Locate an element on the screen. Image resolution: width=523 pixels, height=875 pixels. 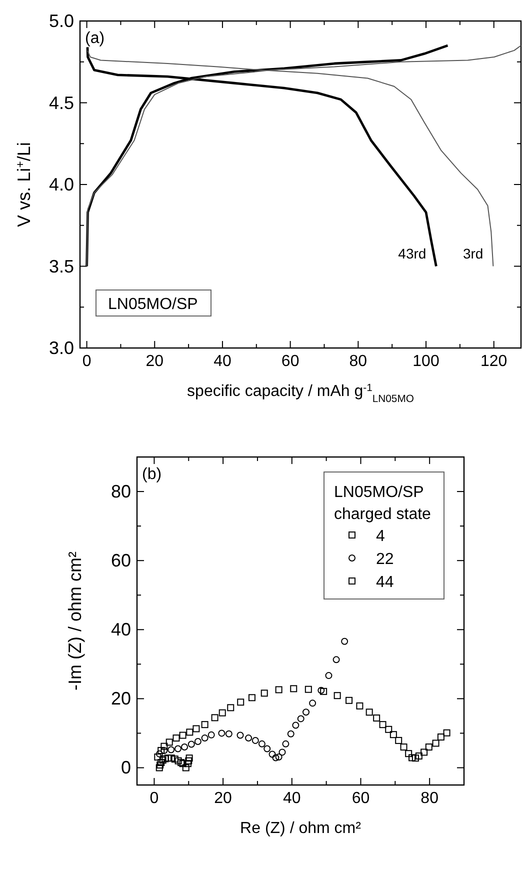
y-tick-label: 4.5 is located at coordinates (61, 102).